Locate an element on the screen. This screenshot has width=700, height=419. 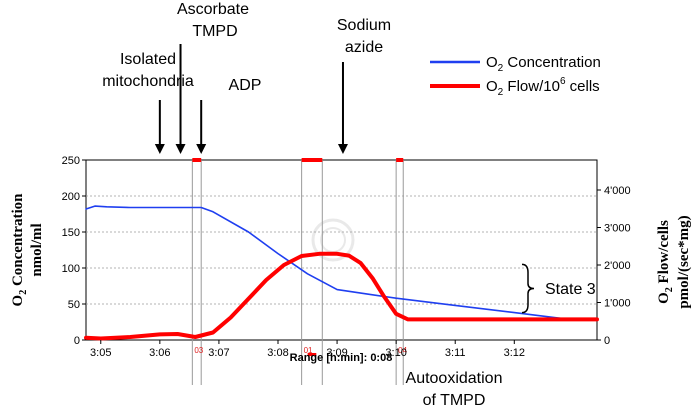
arrow-ascorbate-head is located at coordinates (180, 149).